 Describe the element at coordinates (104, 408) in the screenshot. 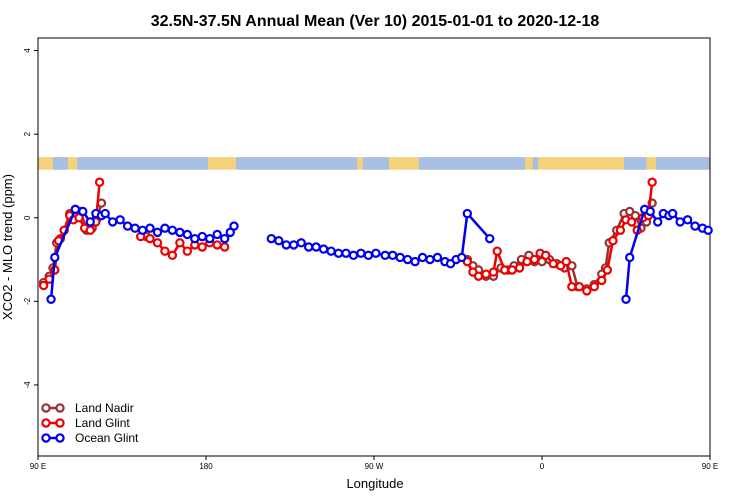

I see `legend-label: Land Nadir` at that location.